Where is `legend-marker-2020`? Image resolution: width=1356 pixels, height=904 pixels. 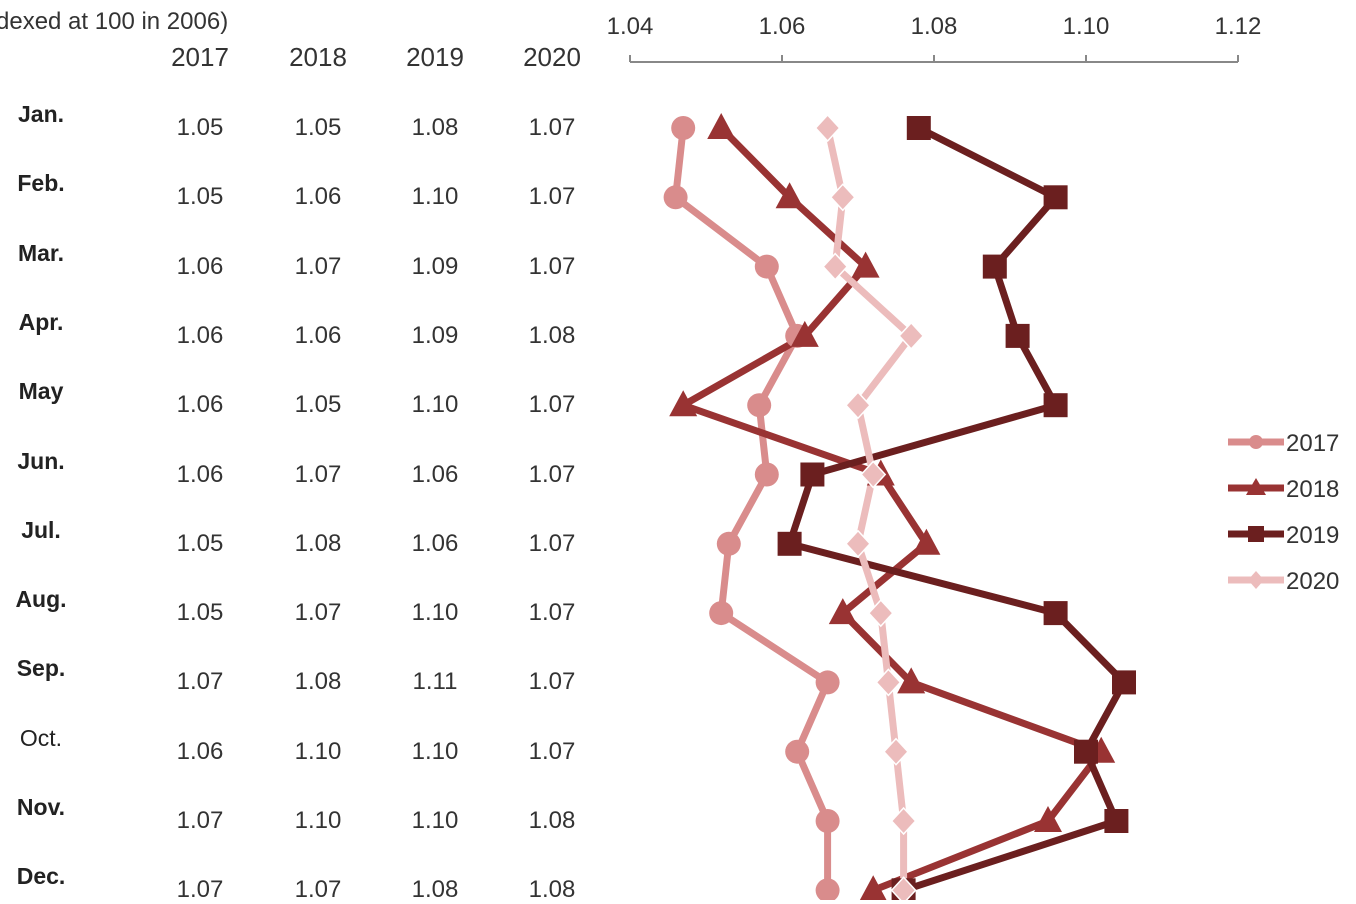
legend-marker-2020 is located at coordinates (1256, 580).